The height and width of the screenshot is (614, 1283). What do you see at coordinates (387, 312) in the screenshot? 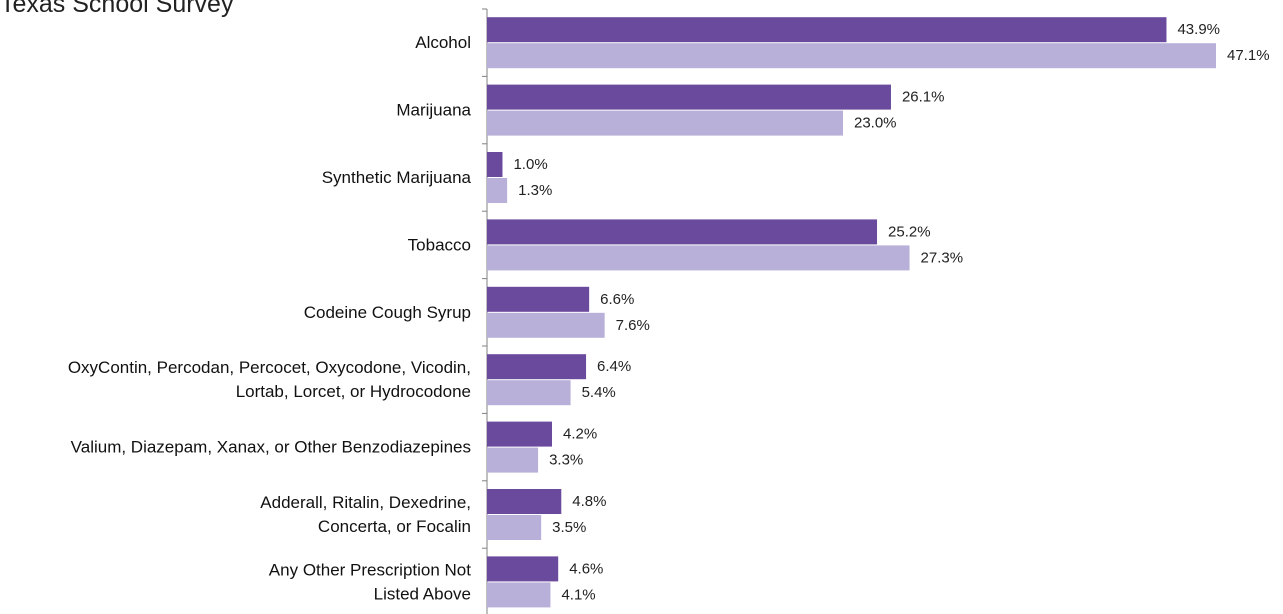
I see `category-label: Codeine Cough Syrup` at bounding box center [387, 312].